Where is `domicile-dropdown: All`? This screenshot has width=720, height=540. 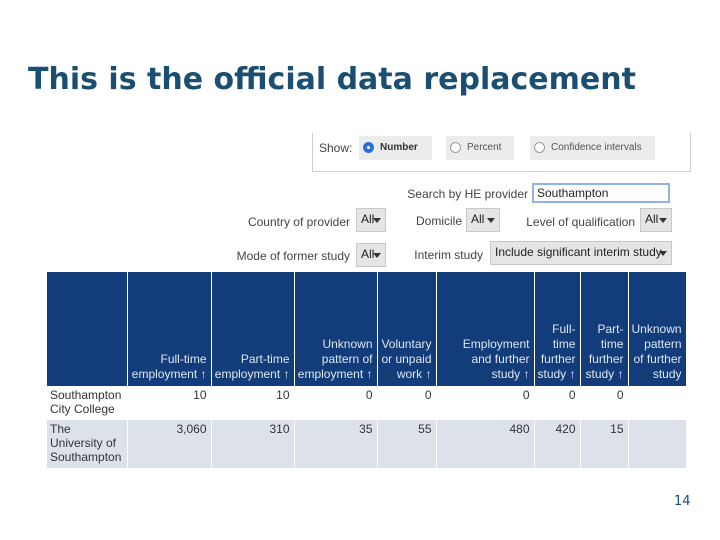 domicile-dropdown: All is located at coordinates (483, 220).